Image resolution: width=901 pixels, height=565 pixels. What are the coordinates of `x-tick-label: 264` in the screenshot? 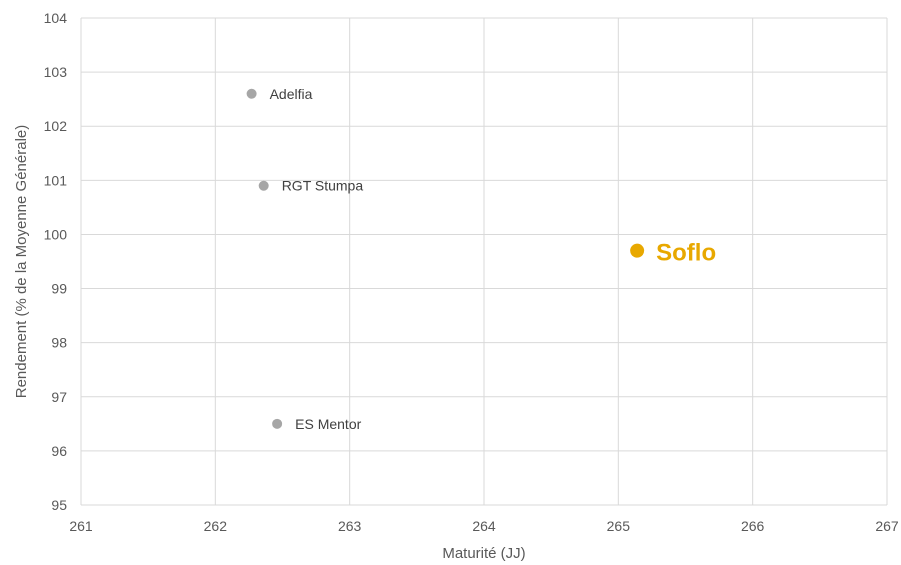 It's located at (484, 526).